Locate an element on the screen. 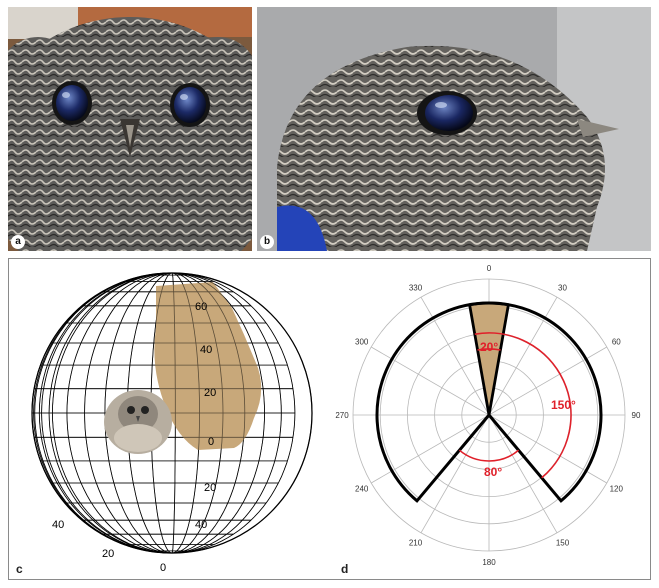 The height and width of the screenshot is (588, 659). binocular-sector is located at coordinates (489, 358).